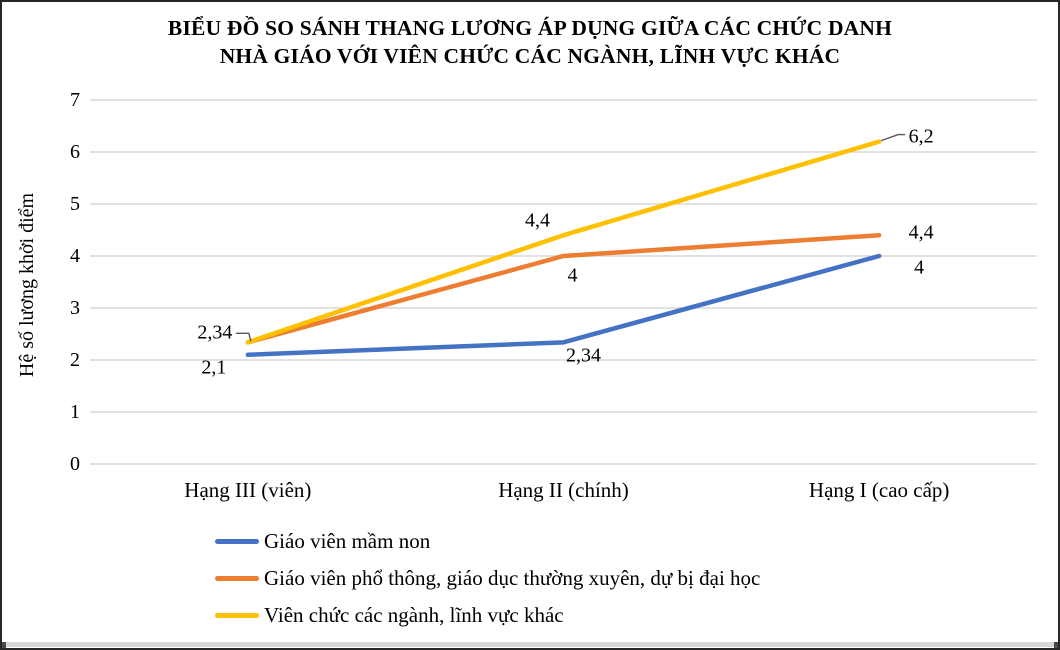  I want to click on legend-label: Viên chức các ngành, lĩnh vực khác, so click(414, 615).